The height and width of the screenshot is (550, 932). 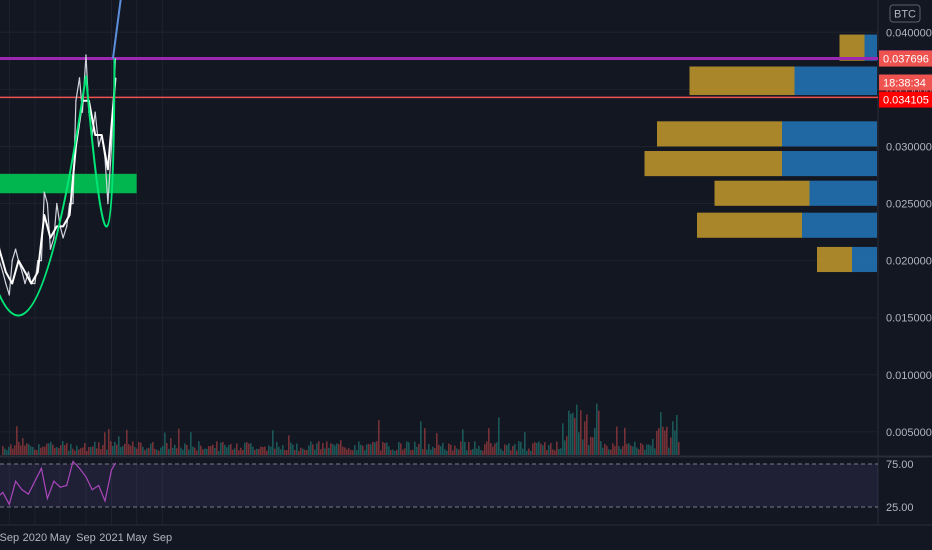 I want to click on time-tick-label: May, so click(x=136, y=538).